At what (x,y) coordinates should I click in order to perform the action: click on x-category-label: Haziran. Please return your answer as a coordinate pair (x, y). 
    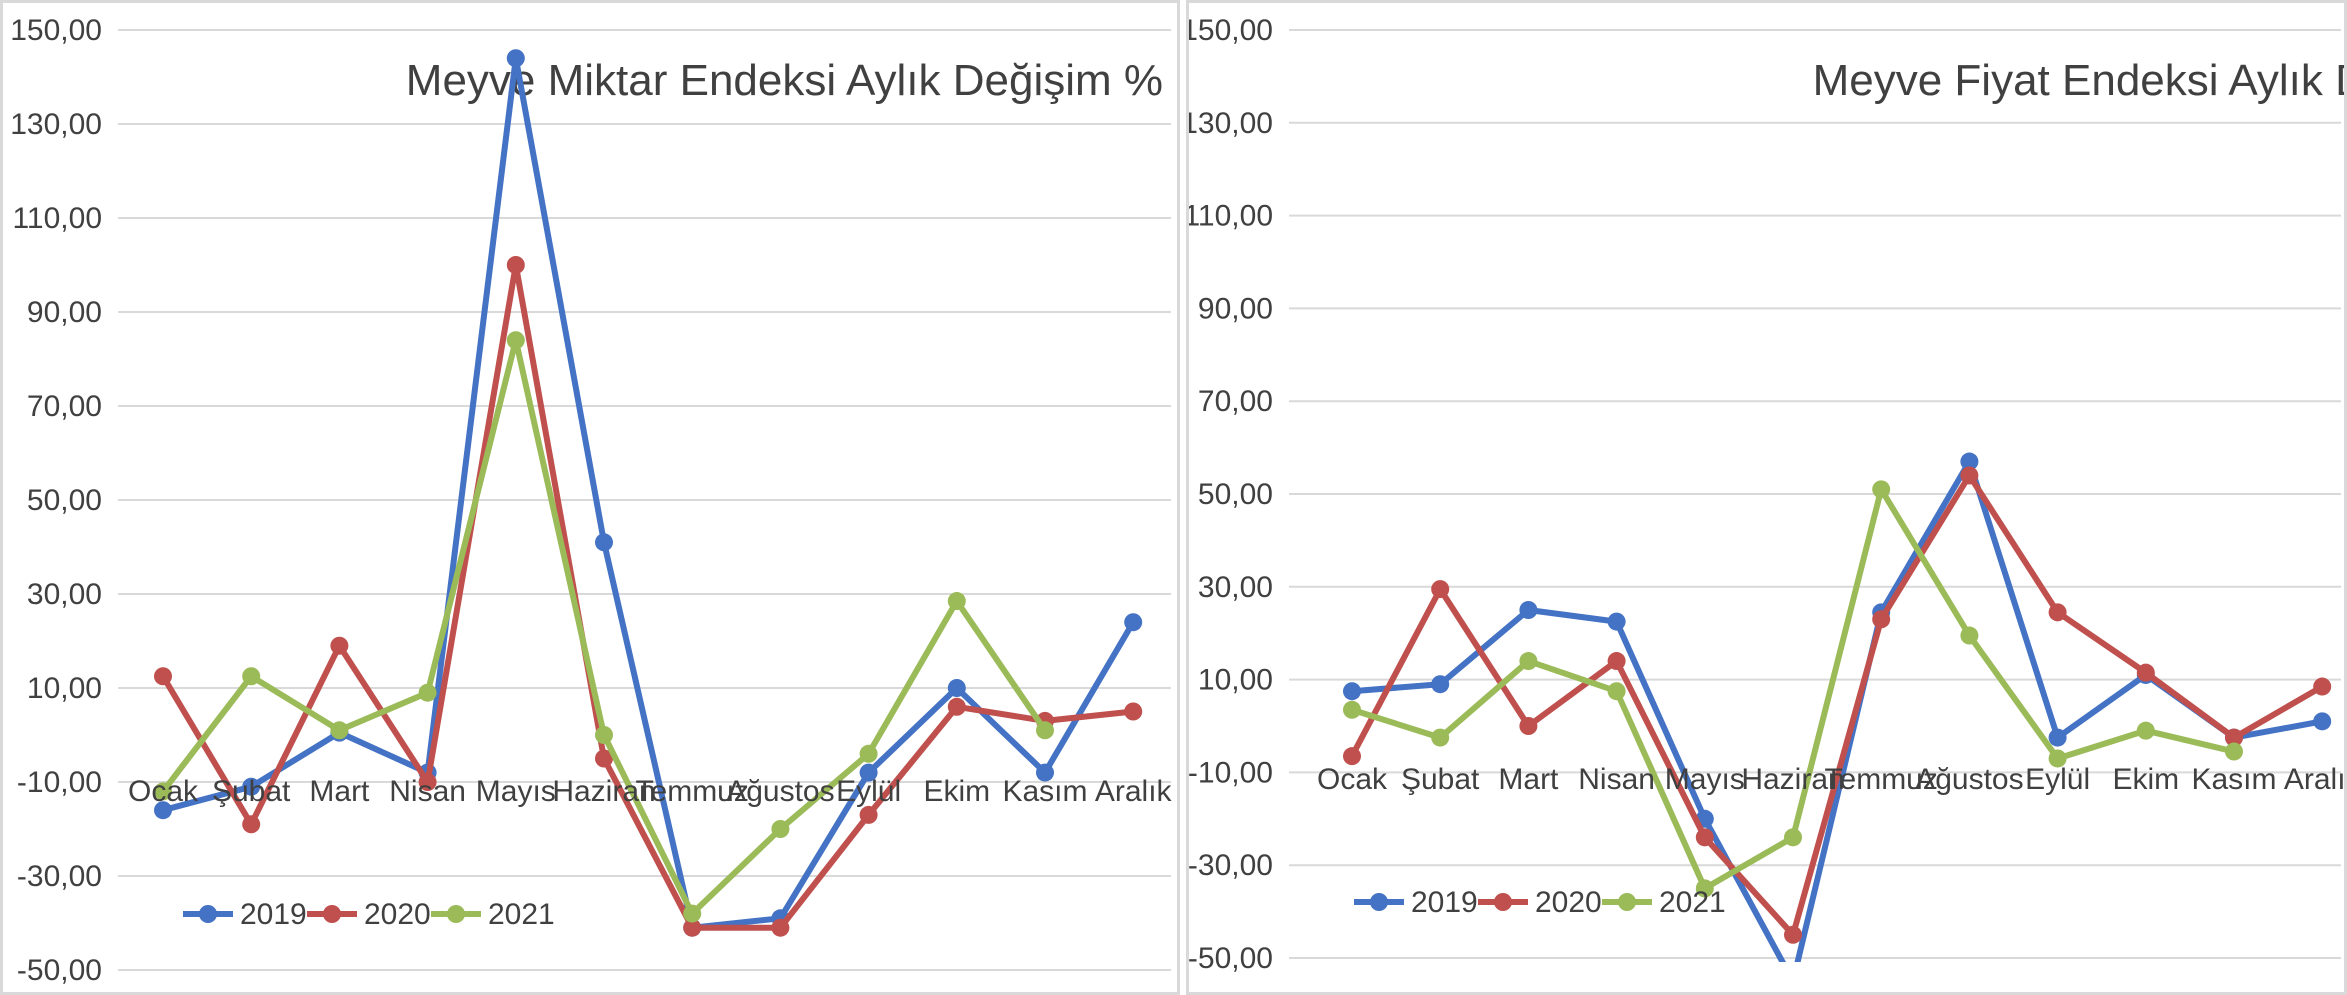
    Looking at the image, I should click on (603, 791).